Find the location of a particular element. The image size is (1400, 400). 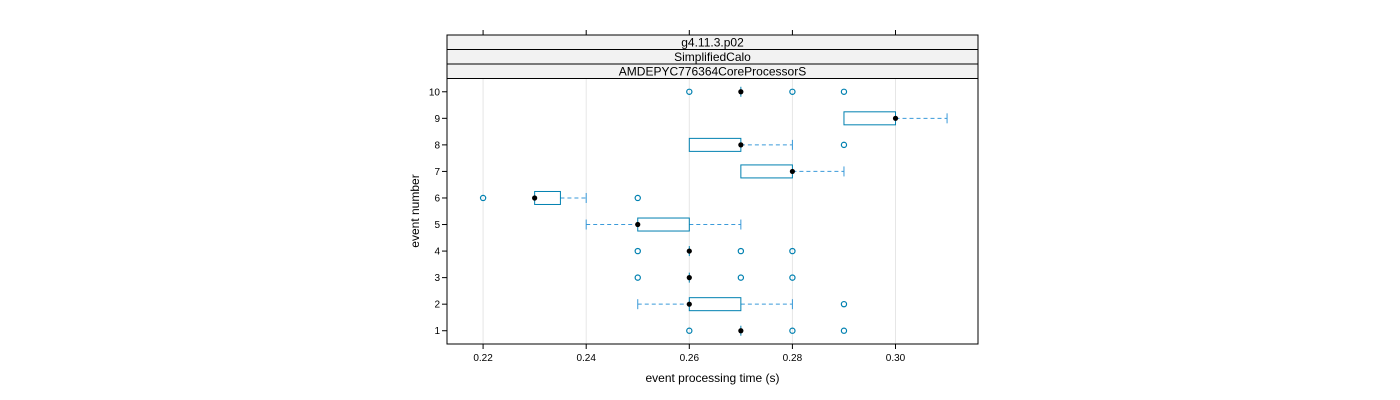

y-axis-title: event number is located at coordinates (415, 210).